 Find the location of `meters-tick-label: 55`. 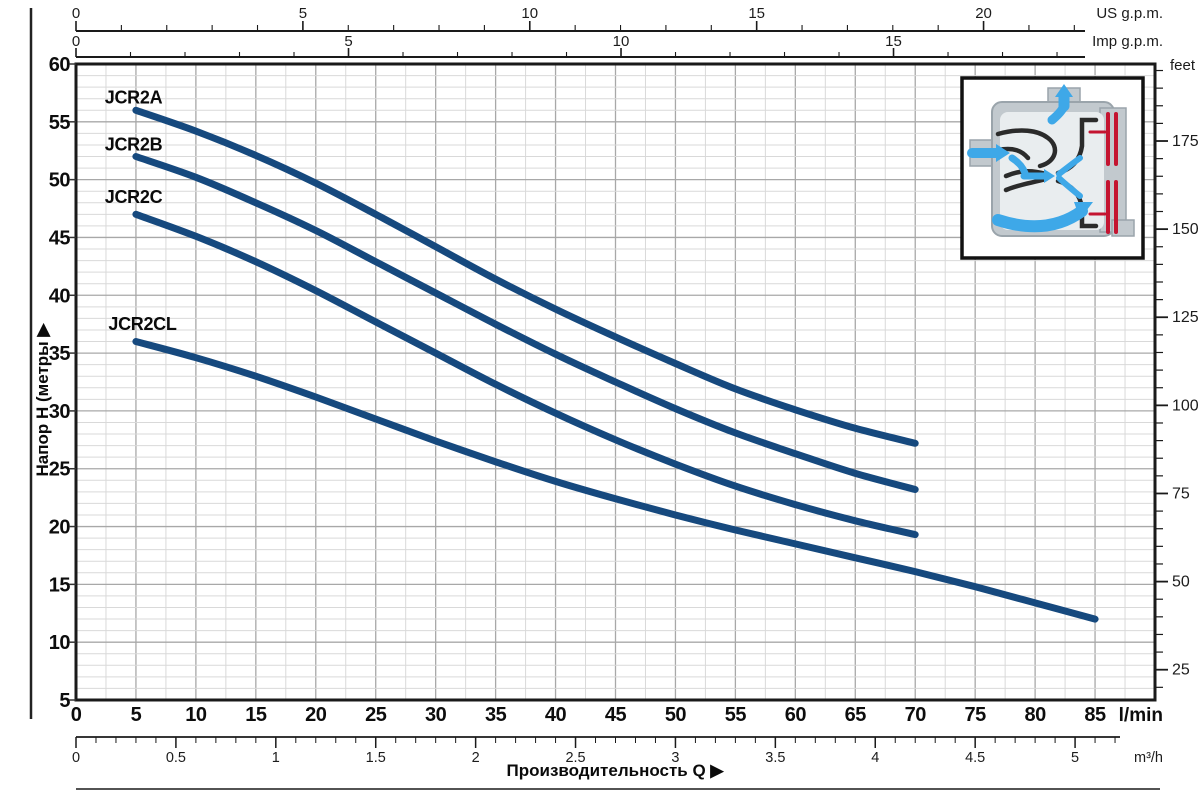

meters-tick-label: 55 is located at coordinates (60, 123).